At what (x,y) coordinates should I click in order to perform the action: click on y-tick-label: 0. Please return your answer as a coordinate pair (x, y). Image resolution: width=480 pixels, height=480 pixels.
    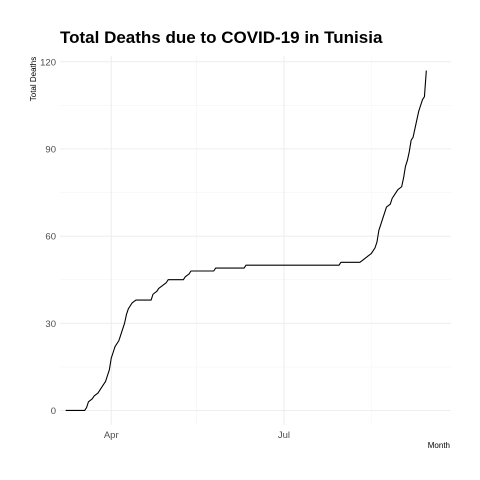
    Looking at the image, I should click on (53, 411).